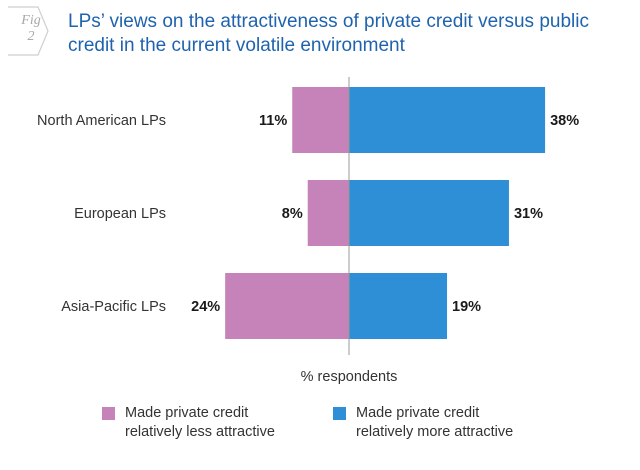  Describe the element at coordinates (31, 36) in the screenshot. I see `figure-badge-number: 2` at that location.